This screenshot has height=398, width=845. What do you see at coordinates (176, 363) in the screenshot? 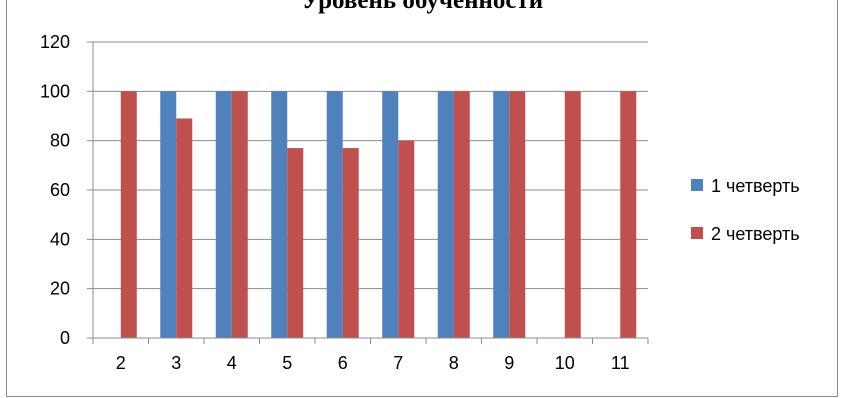
I see `x-tick-label: 3` at bounding box center [176, 363].